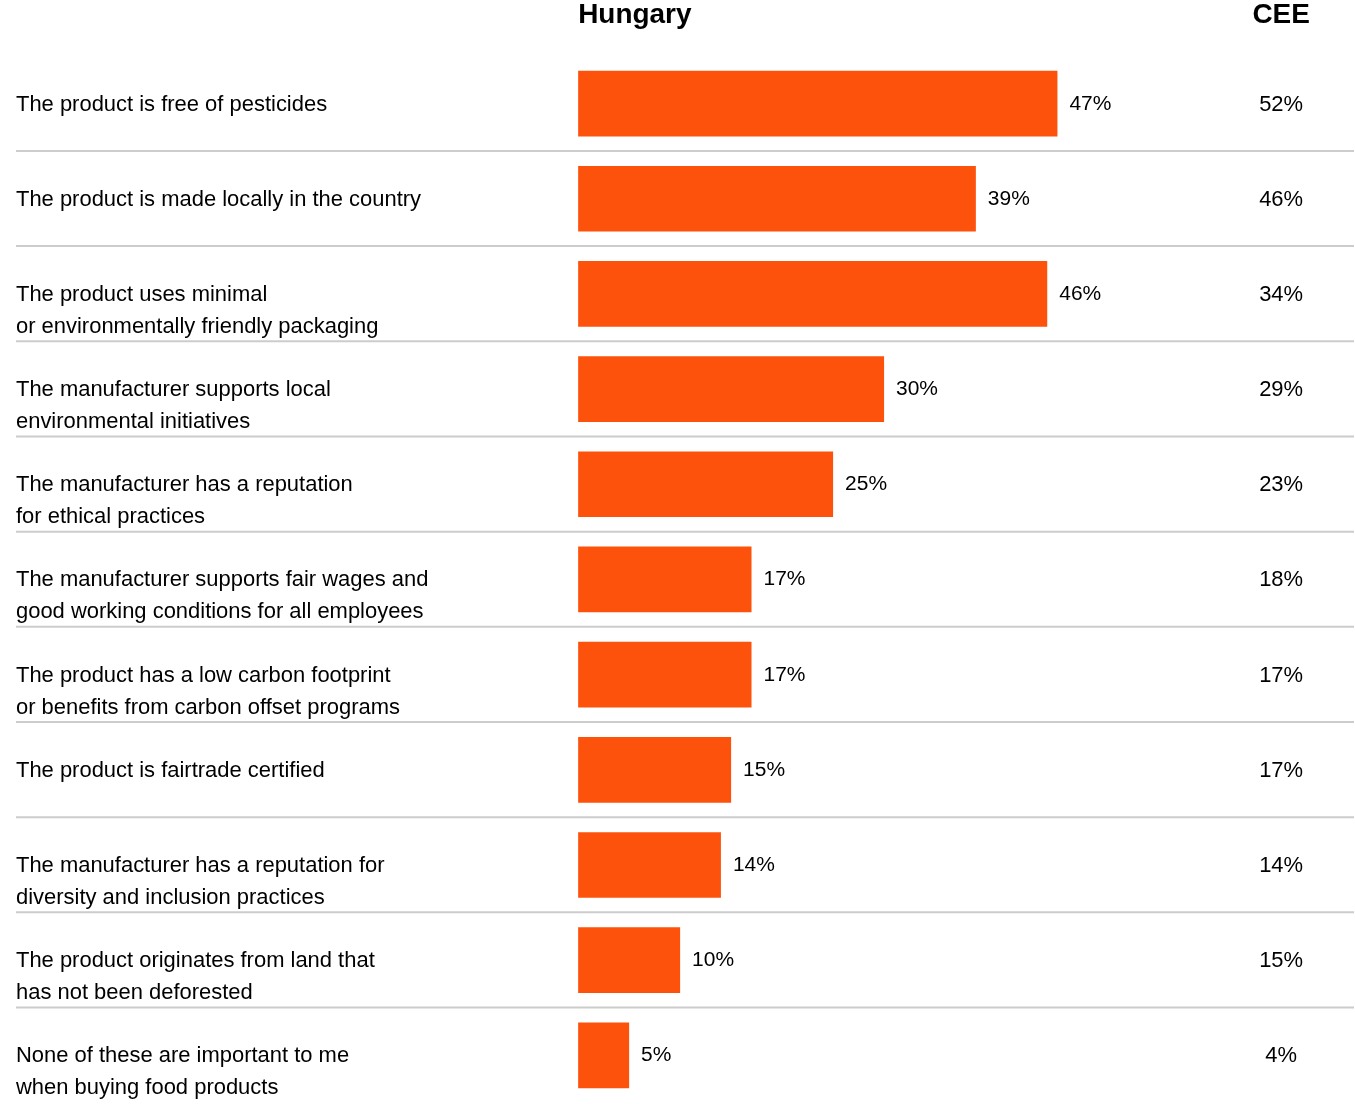 This screenshot has height=1104, width=1355. I want to click on data-label: 10%, so click(713, 959).